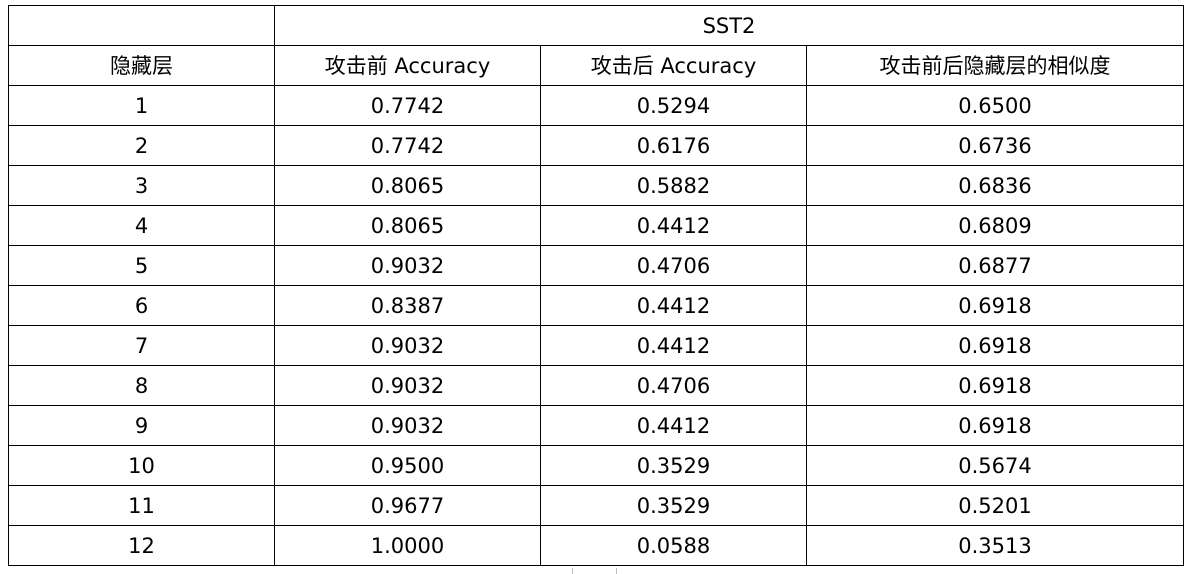 The width and height of the screenshot is (1187, 574). I want to click on cell-similarity: 0.6500, so click(995, 105).